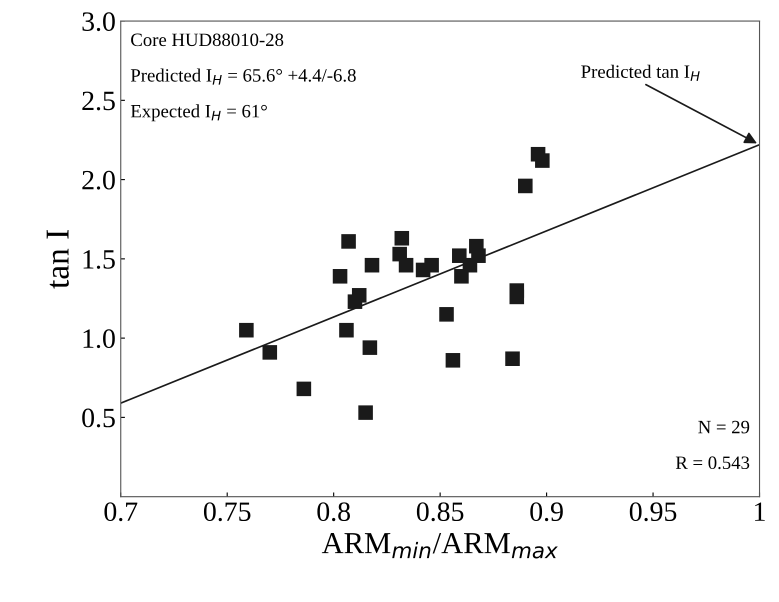  Describe the element at coordinates (653, 512) in the screenshot. I see `x-tick-label: 0.95` at that location.